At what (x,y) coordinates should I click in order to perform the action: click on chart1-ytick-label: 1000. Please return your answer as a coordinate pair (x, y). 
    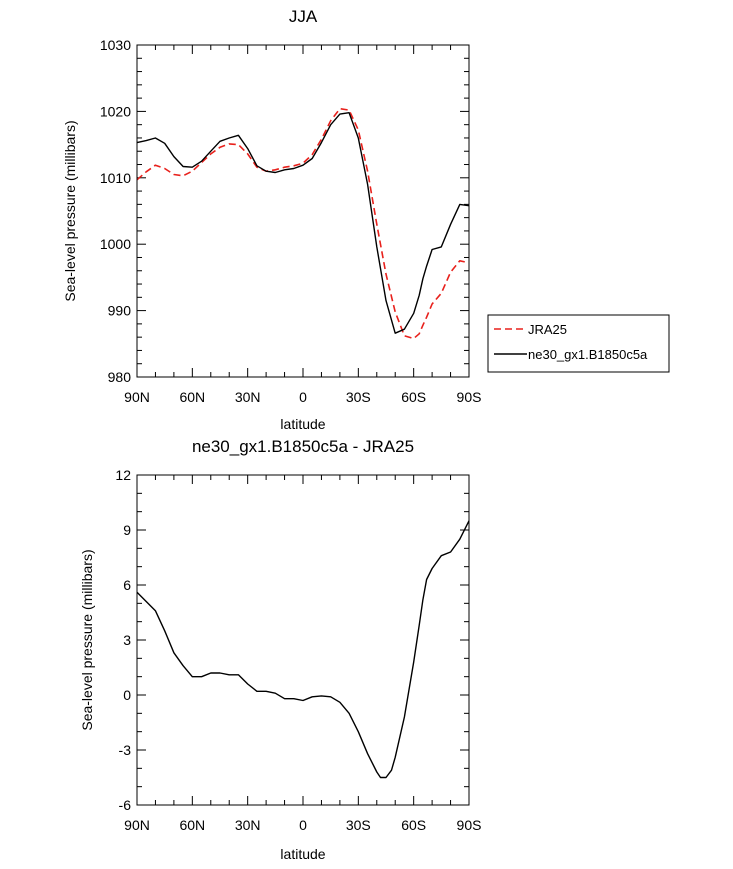
    Looking at the image, I should click on (115, 244).